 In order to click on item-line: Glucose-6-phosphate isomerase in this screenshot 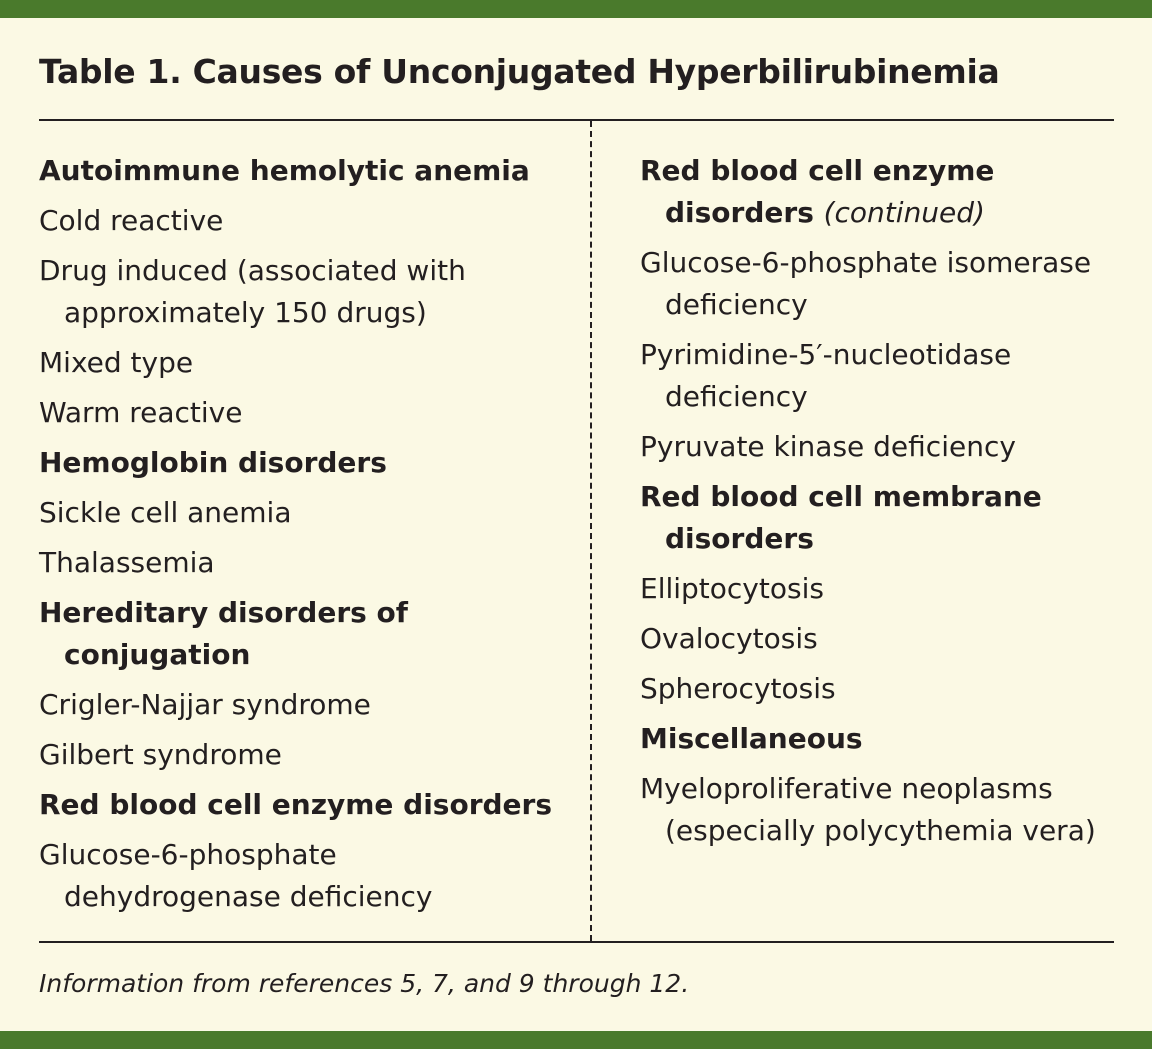, I will do `click(866, 262)`.